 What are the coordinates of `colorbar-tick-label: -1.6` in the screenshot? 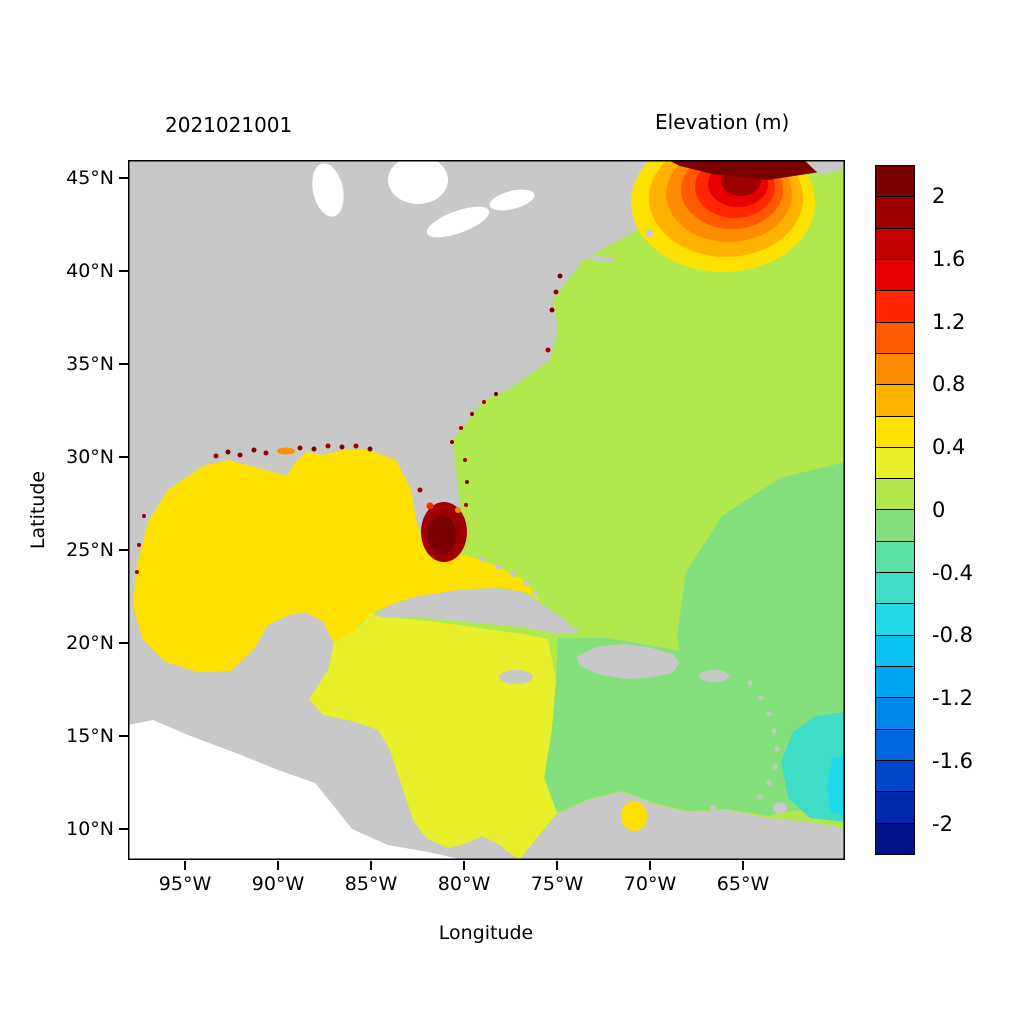 It's located at (952, 761).